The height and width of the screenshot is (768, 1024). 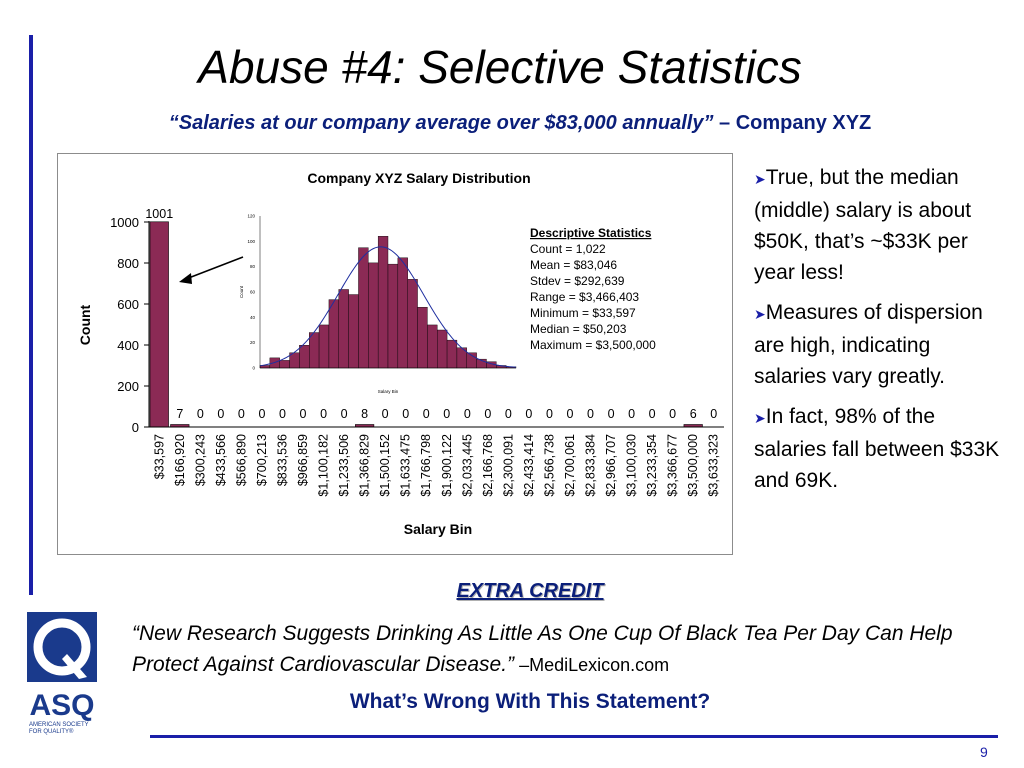 I want to click on subtitle-source: – Company XYZ, so click(x=792, y=123).